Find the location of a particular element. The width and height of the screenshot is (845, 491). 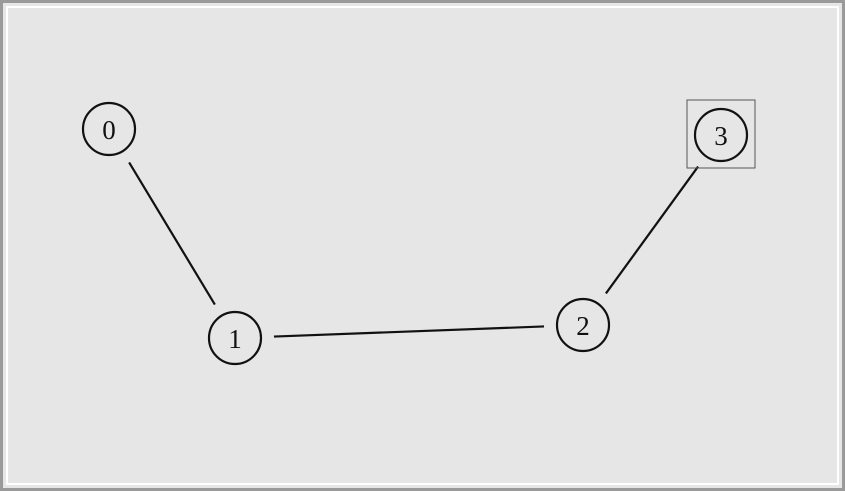

graph-node-2: 2 is located at coordinates (583, 325).